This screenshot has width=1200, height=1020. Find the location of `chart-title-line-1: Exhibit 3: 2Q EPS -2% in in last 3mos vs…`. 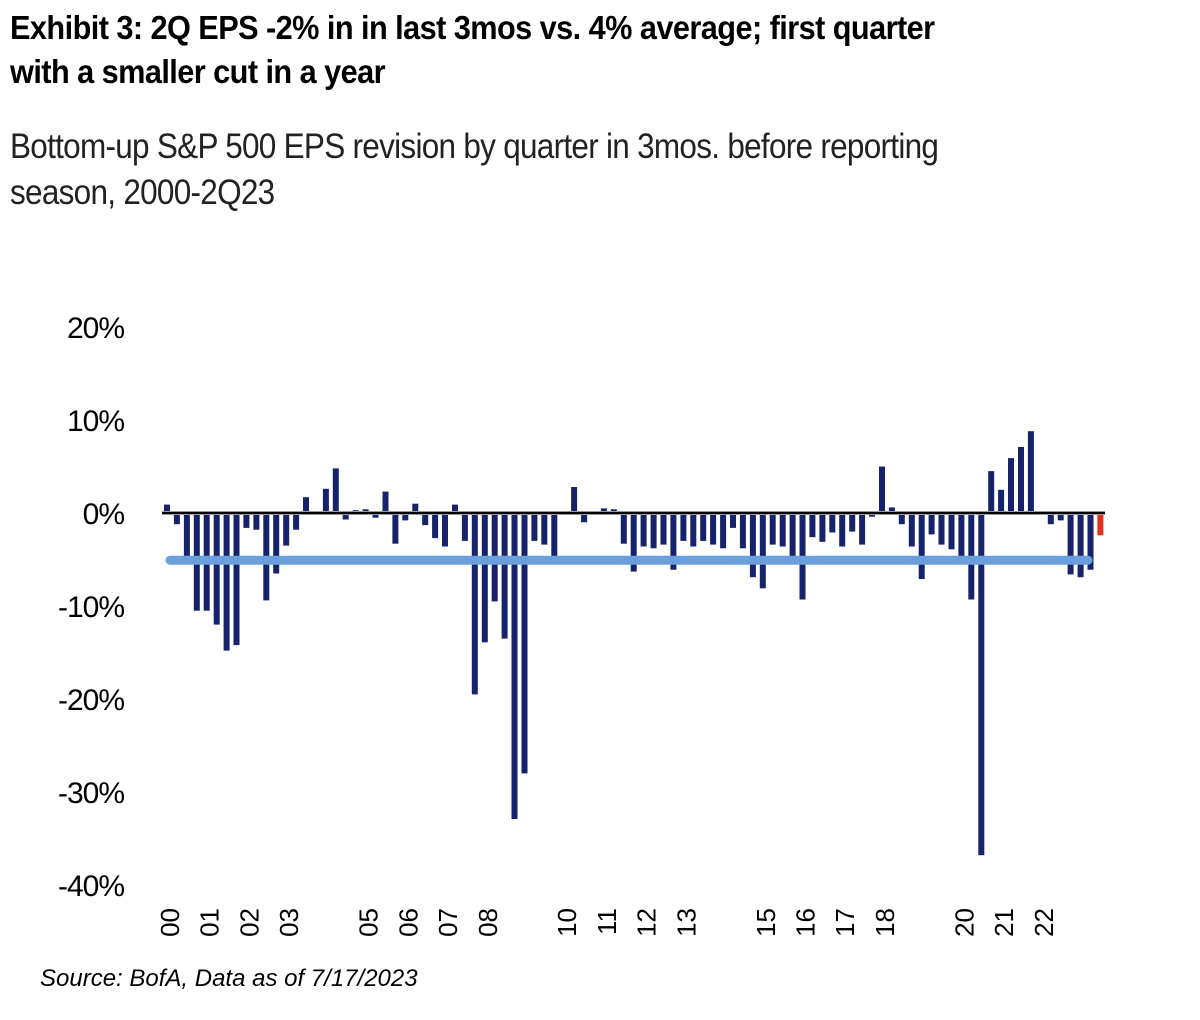

chart-title-line-1: Exhibit 3: 2Q EPS -2% in in last 3mos vs… is located at coordinates (472, 27).